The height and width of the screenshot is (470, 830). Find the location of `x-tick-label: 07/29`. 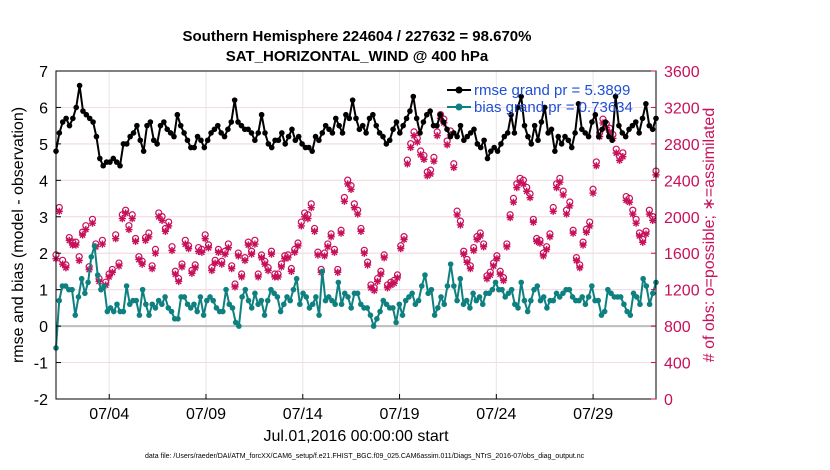

x-tick-label: 07/29 is located at coordinates (593, 414).